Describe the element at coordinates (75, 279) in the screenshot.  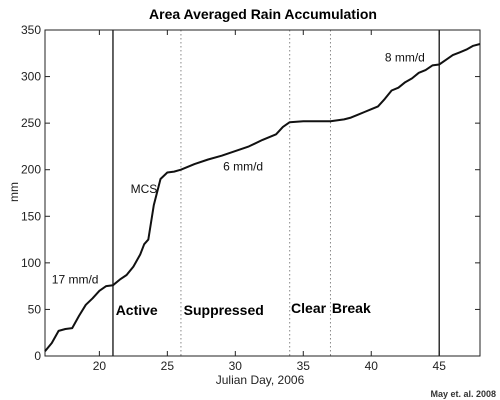
I see `annotation-0: 17 mm/d` at that location.